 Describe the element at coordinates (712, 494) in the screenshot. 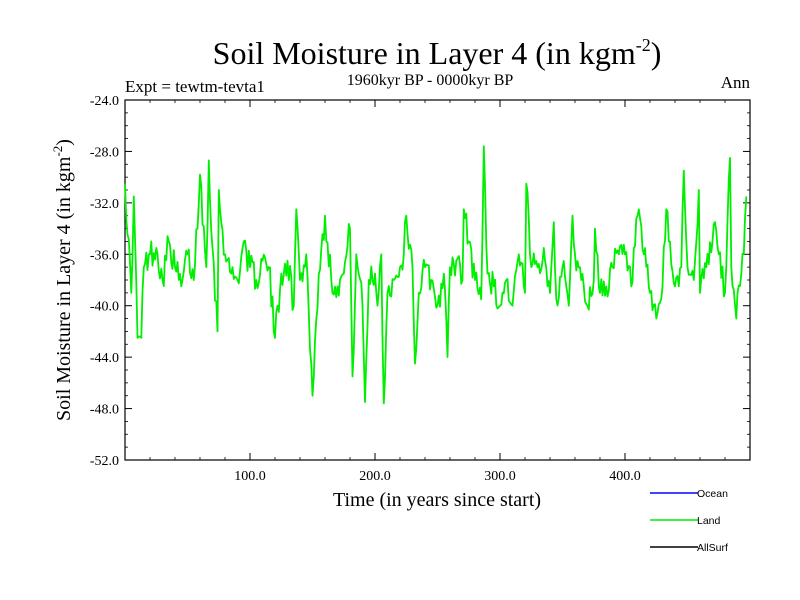

I see `legend-label-ocean: Ocean` at that location.